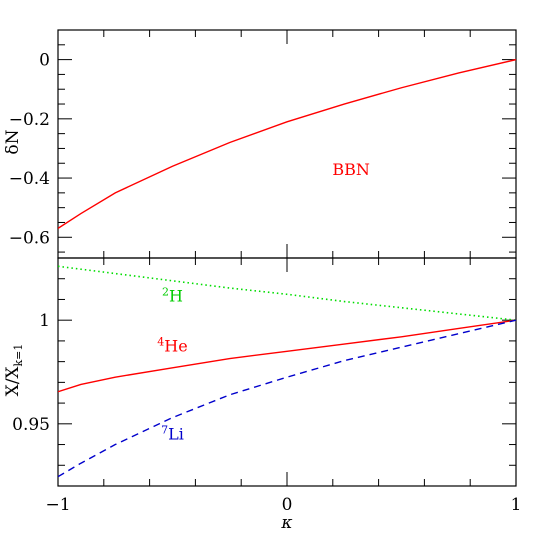 This screenshot has width=545, height=545. What do you see at coordinates (13, 381) in the screenshot?
I see `bottom-ylabel-main: X/X` at bounding box center [13, 381].